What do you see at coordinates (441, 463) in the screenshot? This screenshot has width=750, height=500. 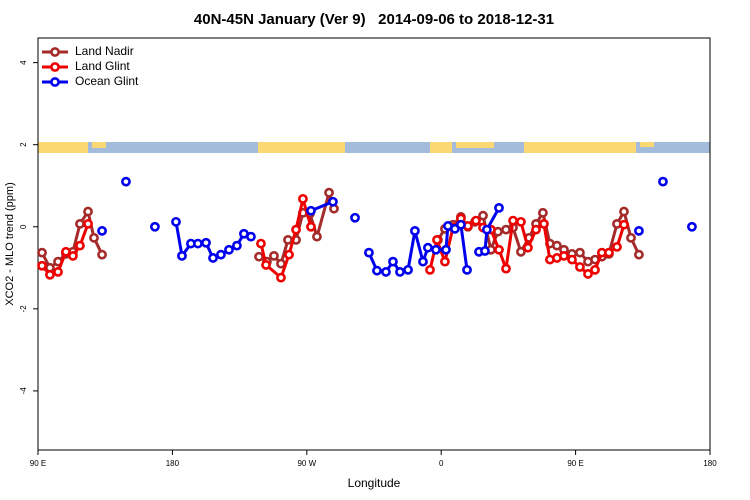 I see `x-tick-label: 0` at bounding box center [441, 463].